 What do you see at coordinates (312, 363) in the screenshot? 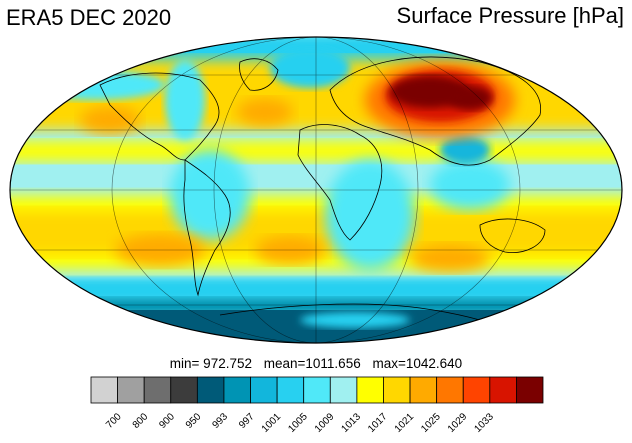
I see `stat-mean: mean=1011.656` at bounding box center [312, 363].